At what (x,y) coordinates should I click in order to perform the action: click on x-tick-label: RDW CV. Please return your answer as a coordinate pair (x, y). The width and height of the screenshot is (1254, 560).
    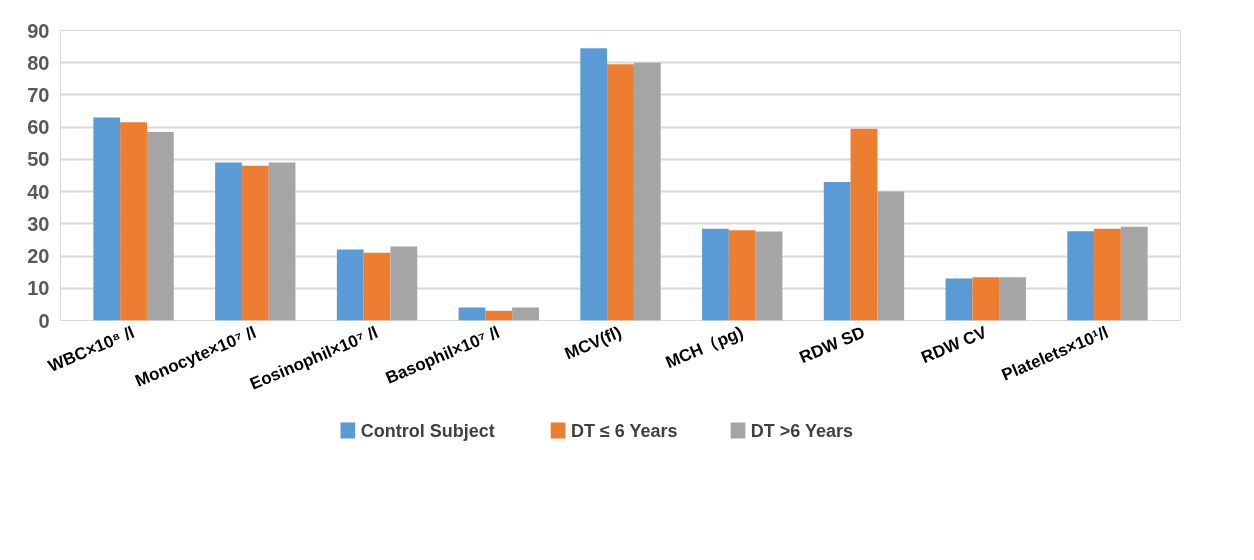
    Looking at the image, I should click on (954, 345).